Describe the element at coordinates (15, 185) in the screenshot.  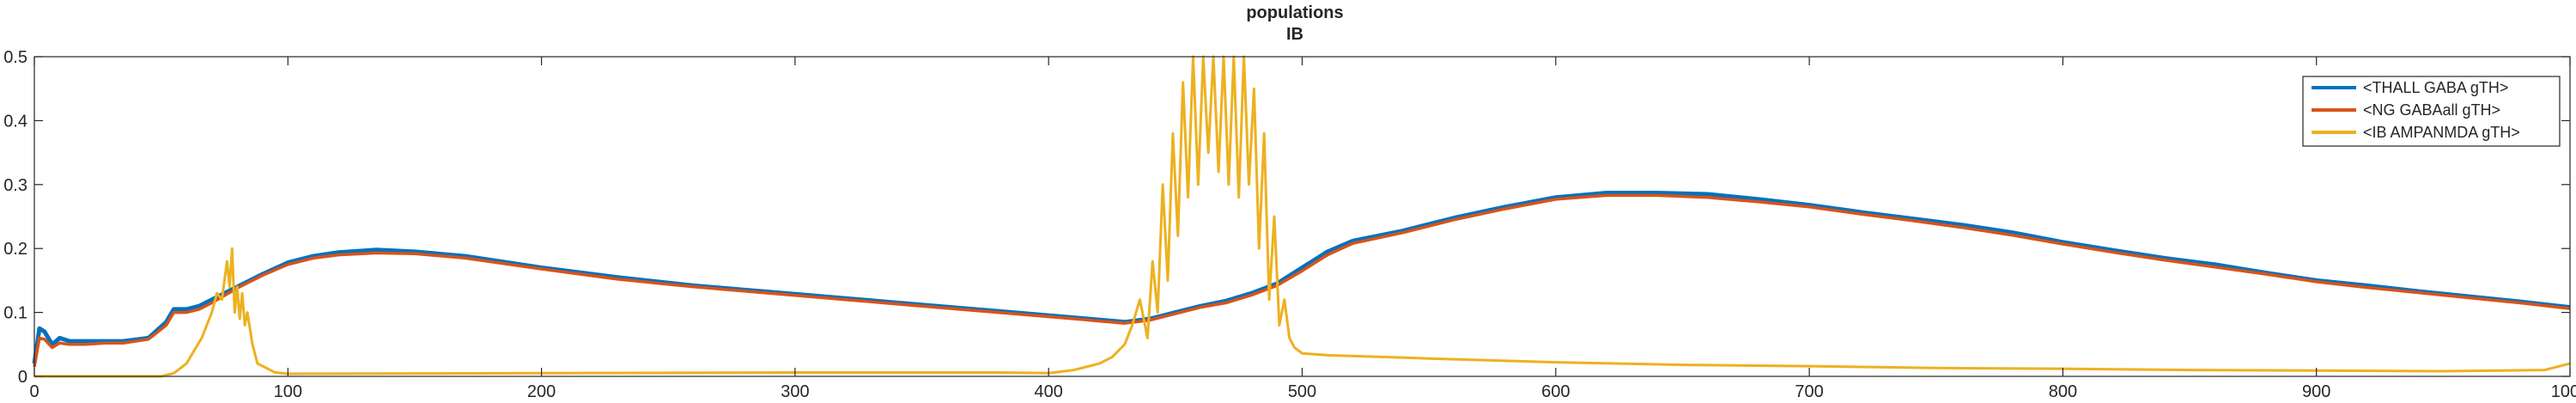
I see `y-tick-label: 0.3` at that location.